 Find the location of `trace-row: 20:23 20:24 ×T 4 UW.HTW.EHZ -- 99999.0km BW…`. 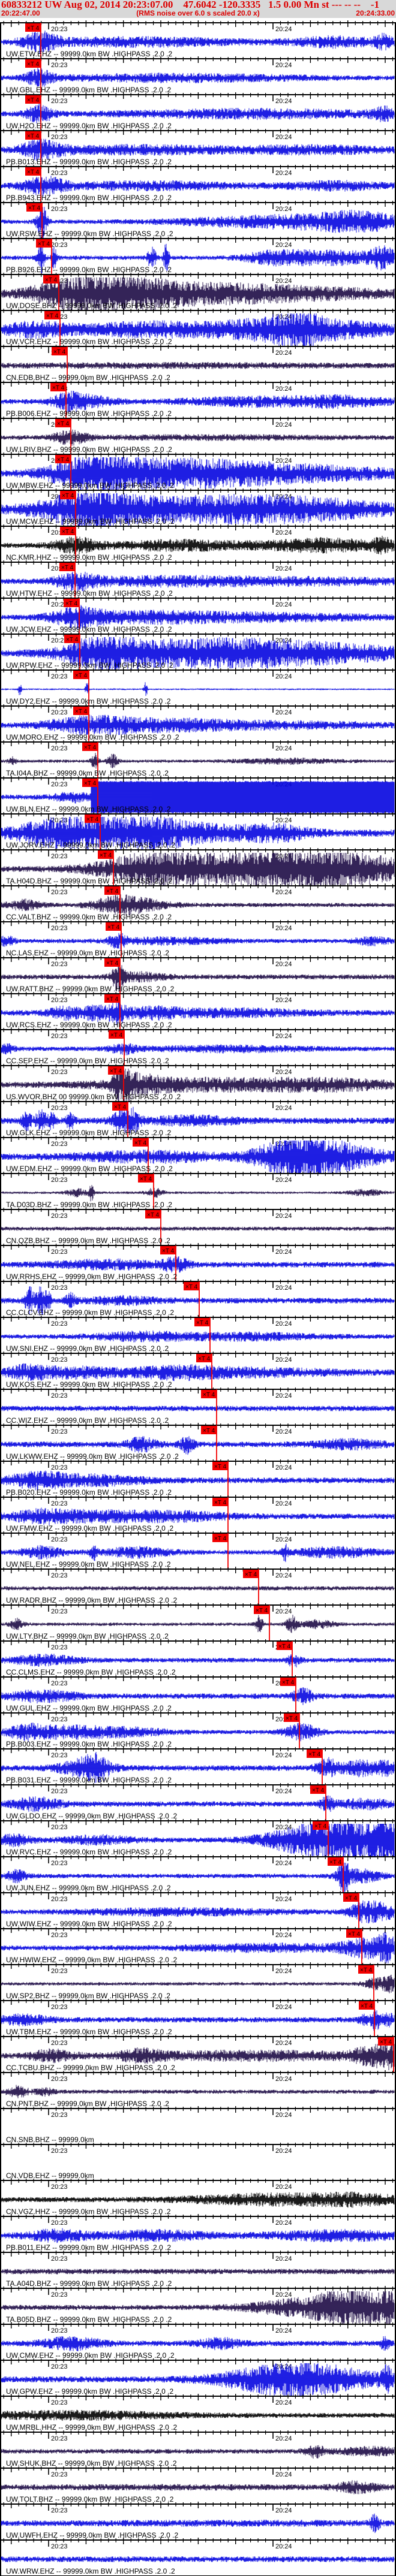

trace-row: 20:23 20:24 ×T 4 UW.HTW.EHZ -- 99999.0km BW… is located at coordinates (198, 579).